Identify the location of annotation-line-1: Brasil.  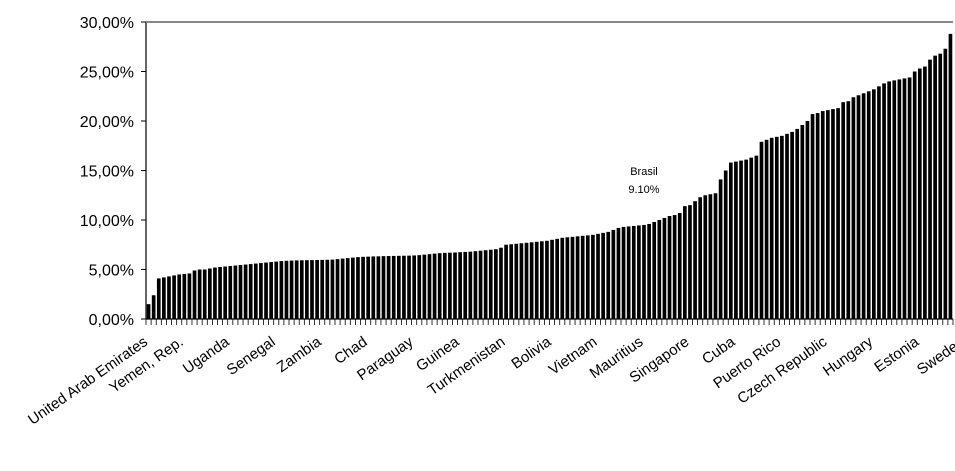
(644, 172).